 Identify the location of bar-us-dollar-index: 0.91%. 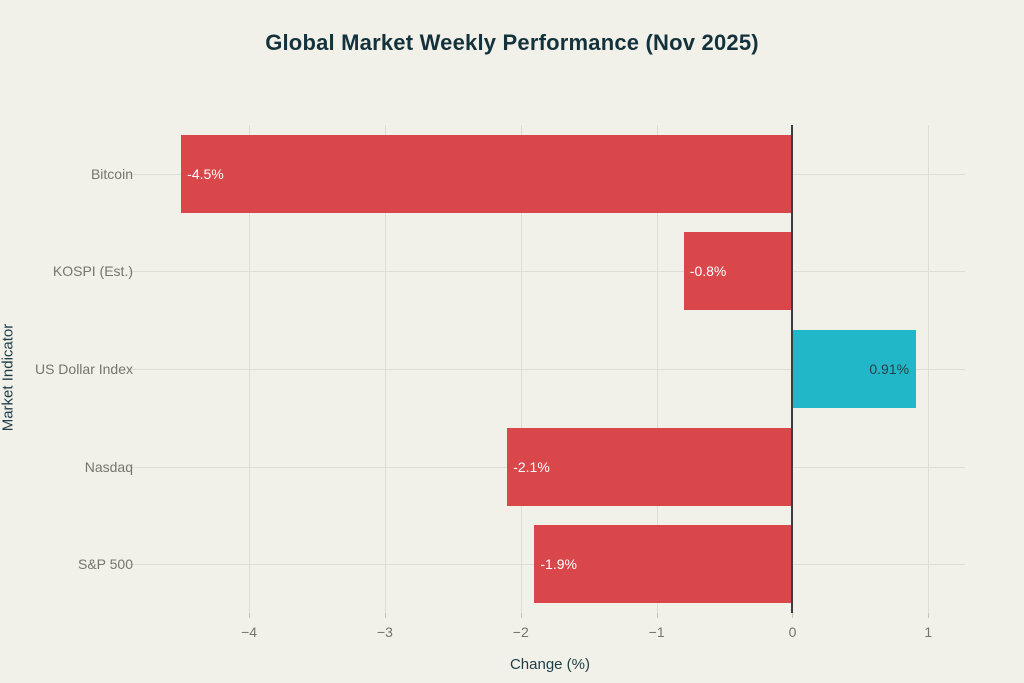
(854, 369).